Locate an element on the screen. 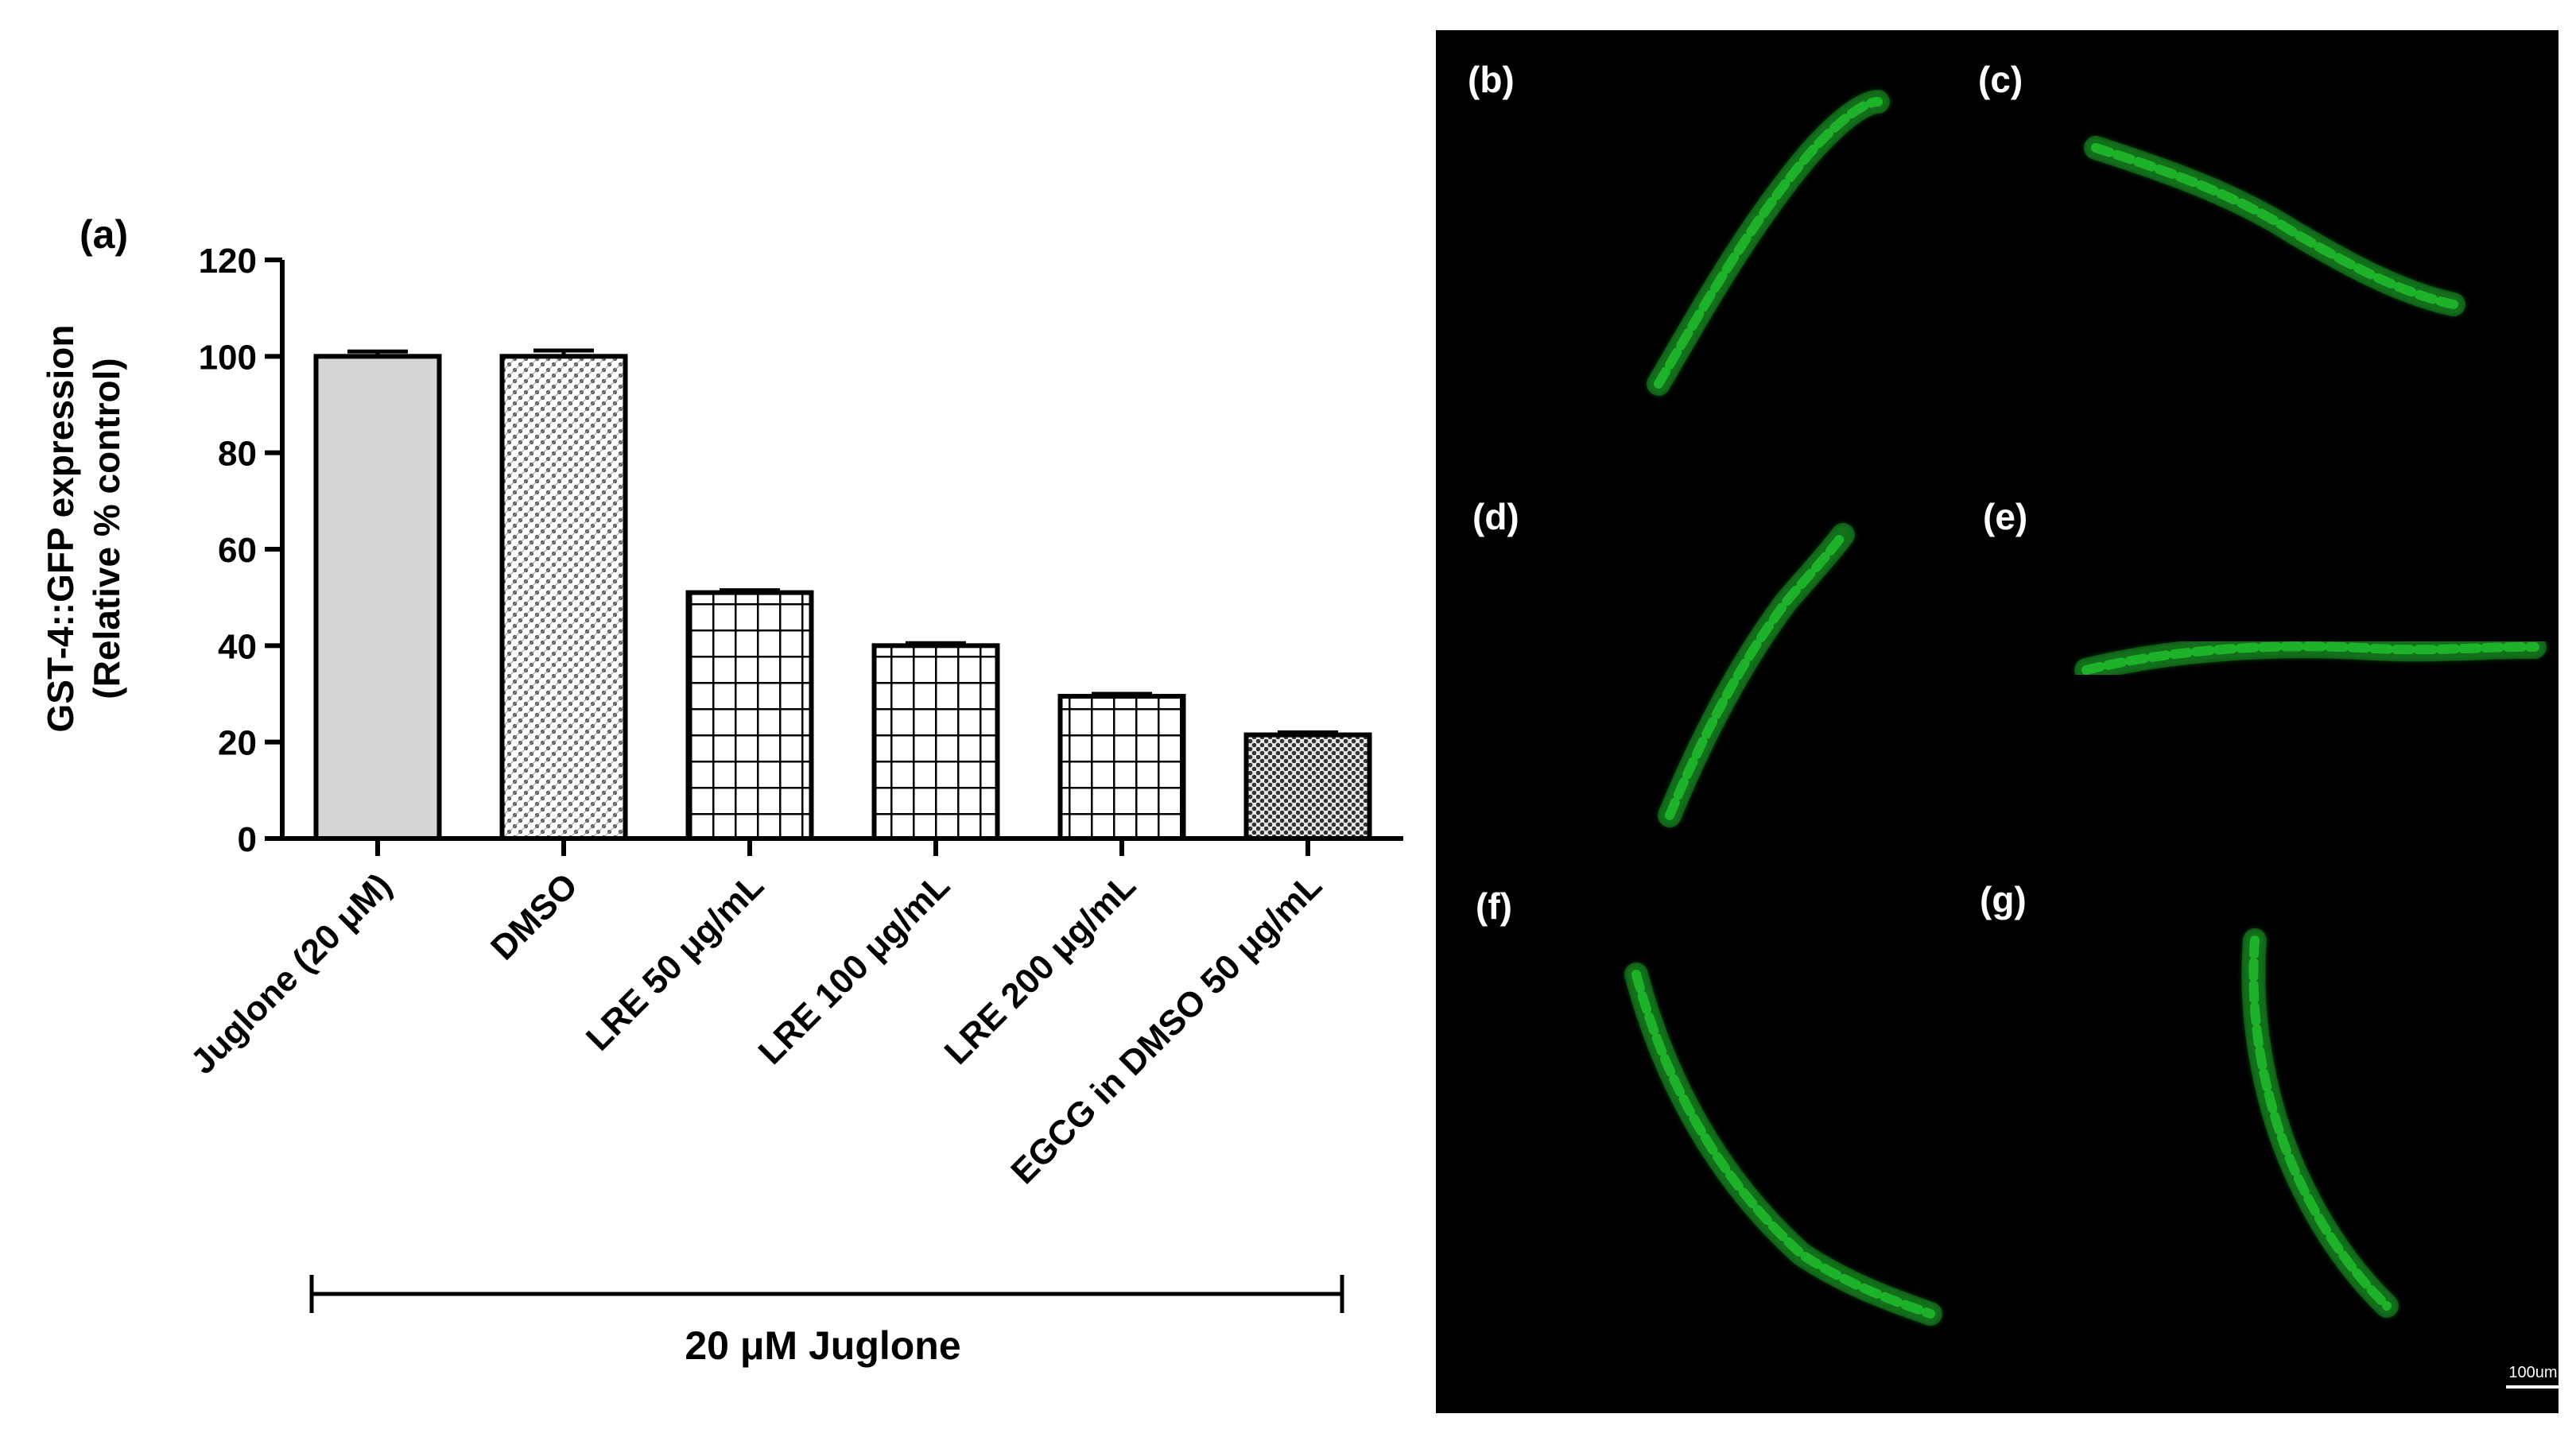  micrograph-labels: (b) (c) (d) (e) (f) (g) is located at coordinates (1748, 493).